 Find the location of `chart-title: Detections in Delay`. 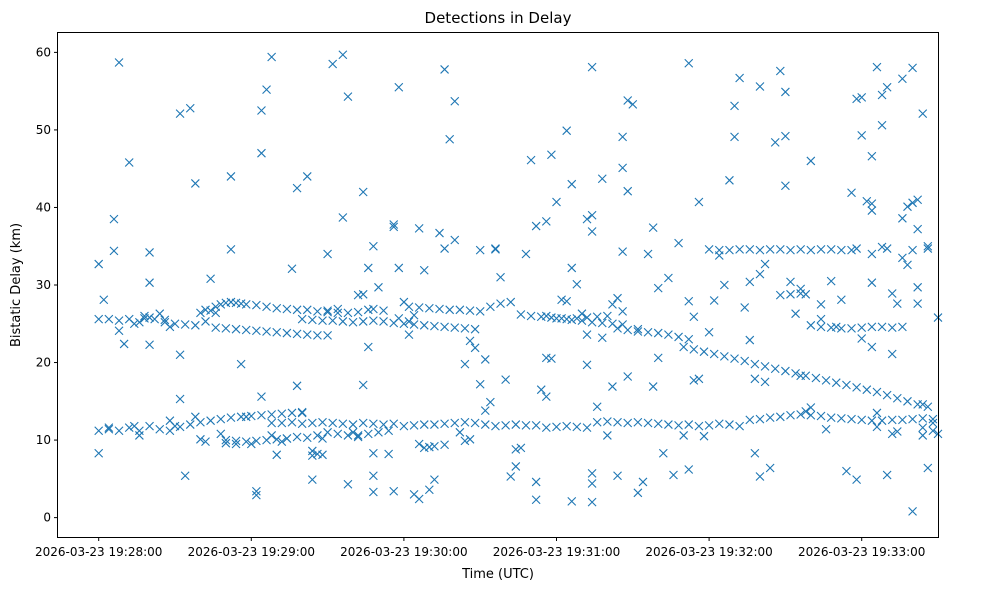

chart-title: Detections in Delay is located at coordinates (498, 18).